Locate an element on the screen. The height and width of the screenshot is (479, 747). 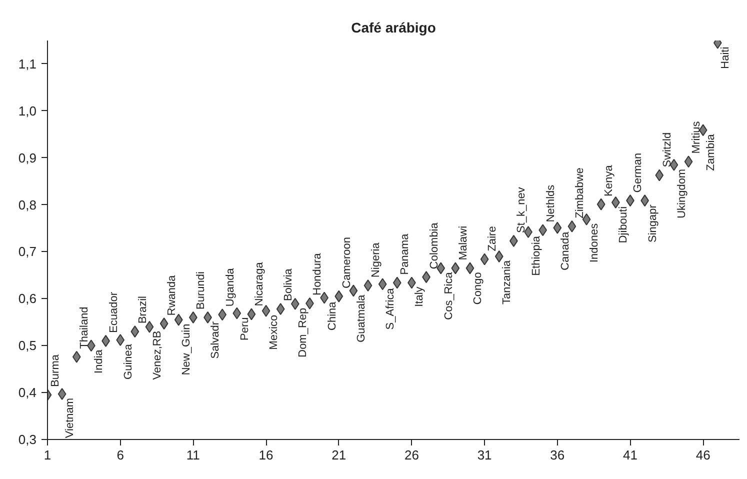
data-label: Haiti is located at coordinates (726, 57).